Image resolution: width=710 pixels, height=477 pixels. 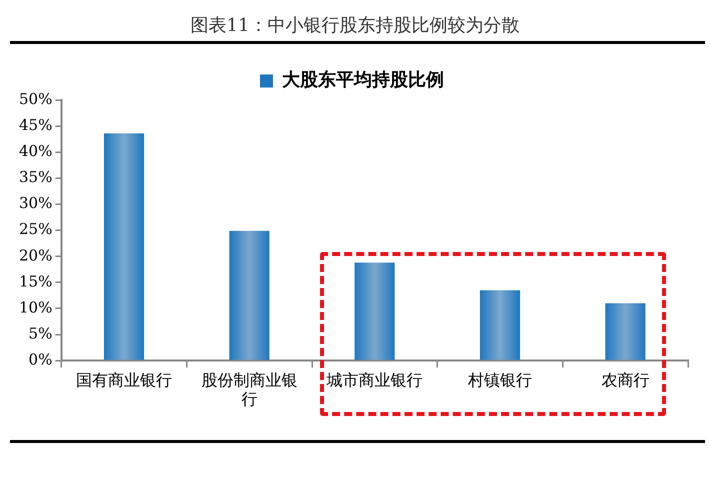 What do you see at coordinates (355, 25) in the screenshot?
I see `chart-title: 图表11：中小银行股东持股比例较为分散` at bounding box center [355, 25].